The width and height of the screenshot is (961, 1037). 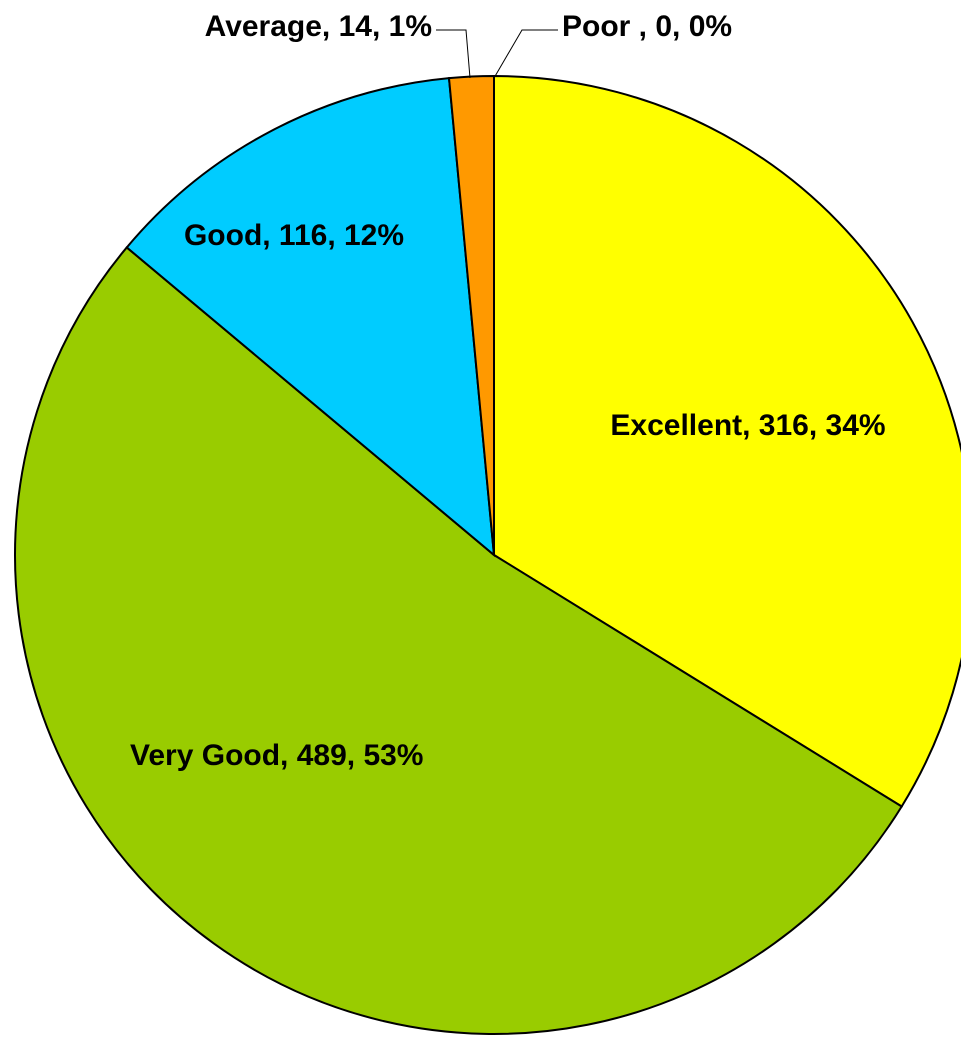 What do you see at coordinates (294, 235) in the screenshot?
I see `data-label: Good, 116, 12%` at bounding box center [294, 235].